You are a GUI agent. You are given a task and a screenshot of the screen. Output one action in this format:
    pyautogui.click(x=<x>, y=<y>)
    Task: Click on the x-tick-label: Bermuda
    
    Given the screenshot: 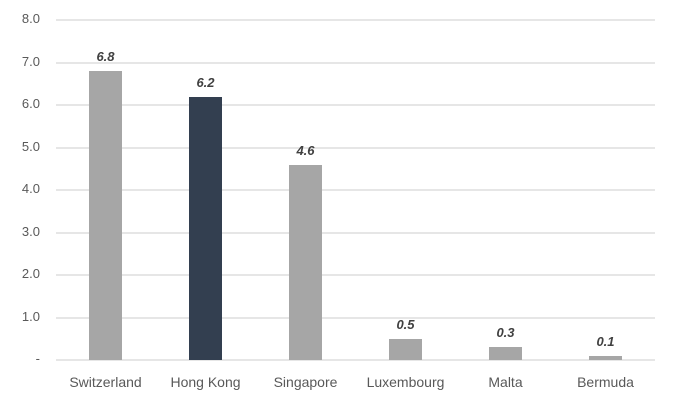 What is the action you would take?
    pyautogui.click(x=605, y=382)
    